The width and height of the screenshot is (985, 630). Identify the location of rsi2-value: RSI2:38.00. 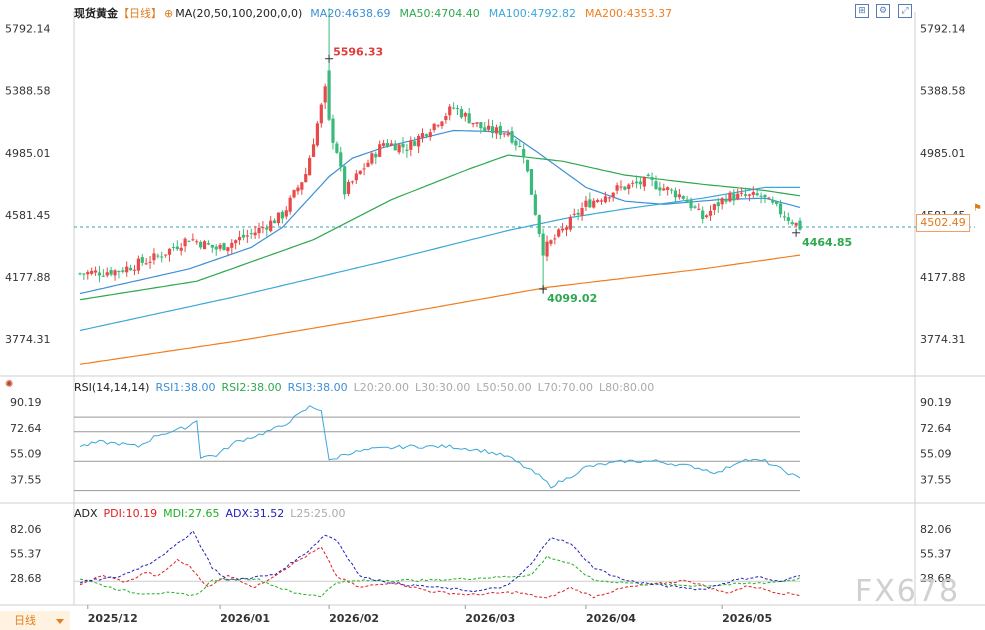
(251, 387).